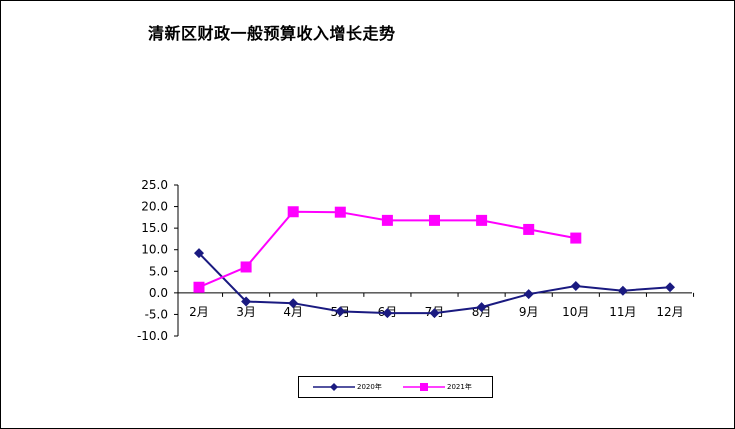 The height and width of the screenshot is (429, 735). I want to click on x-tick-label-8: 10月, so click(575, 312).